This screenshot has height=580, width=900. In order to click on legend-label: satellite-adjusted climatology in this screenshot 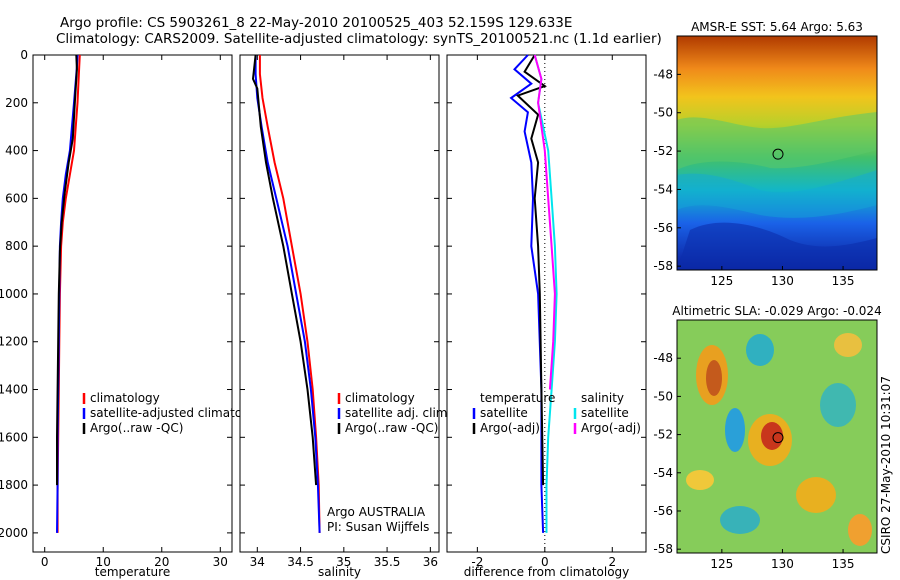, I will do `click(179, 413)`.